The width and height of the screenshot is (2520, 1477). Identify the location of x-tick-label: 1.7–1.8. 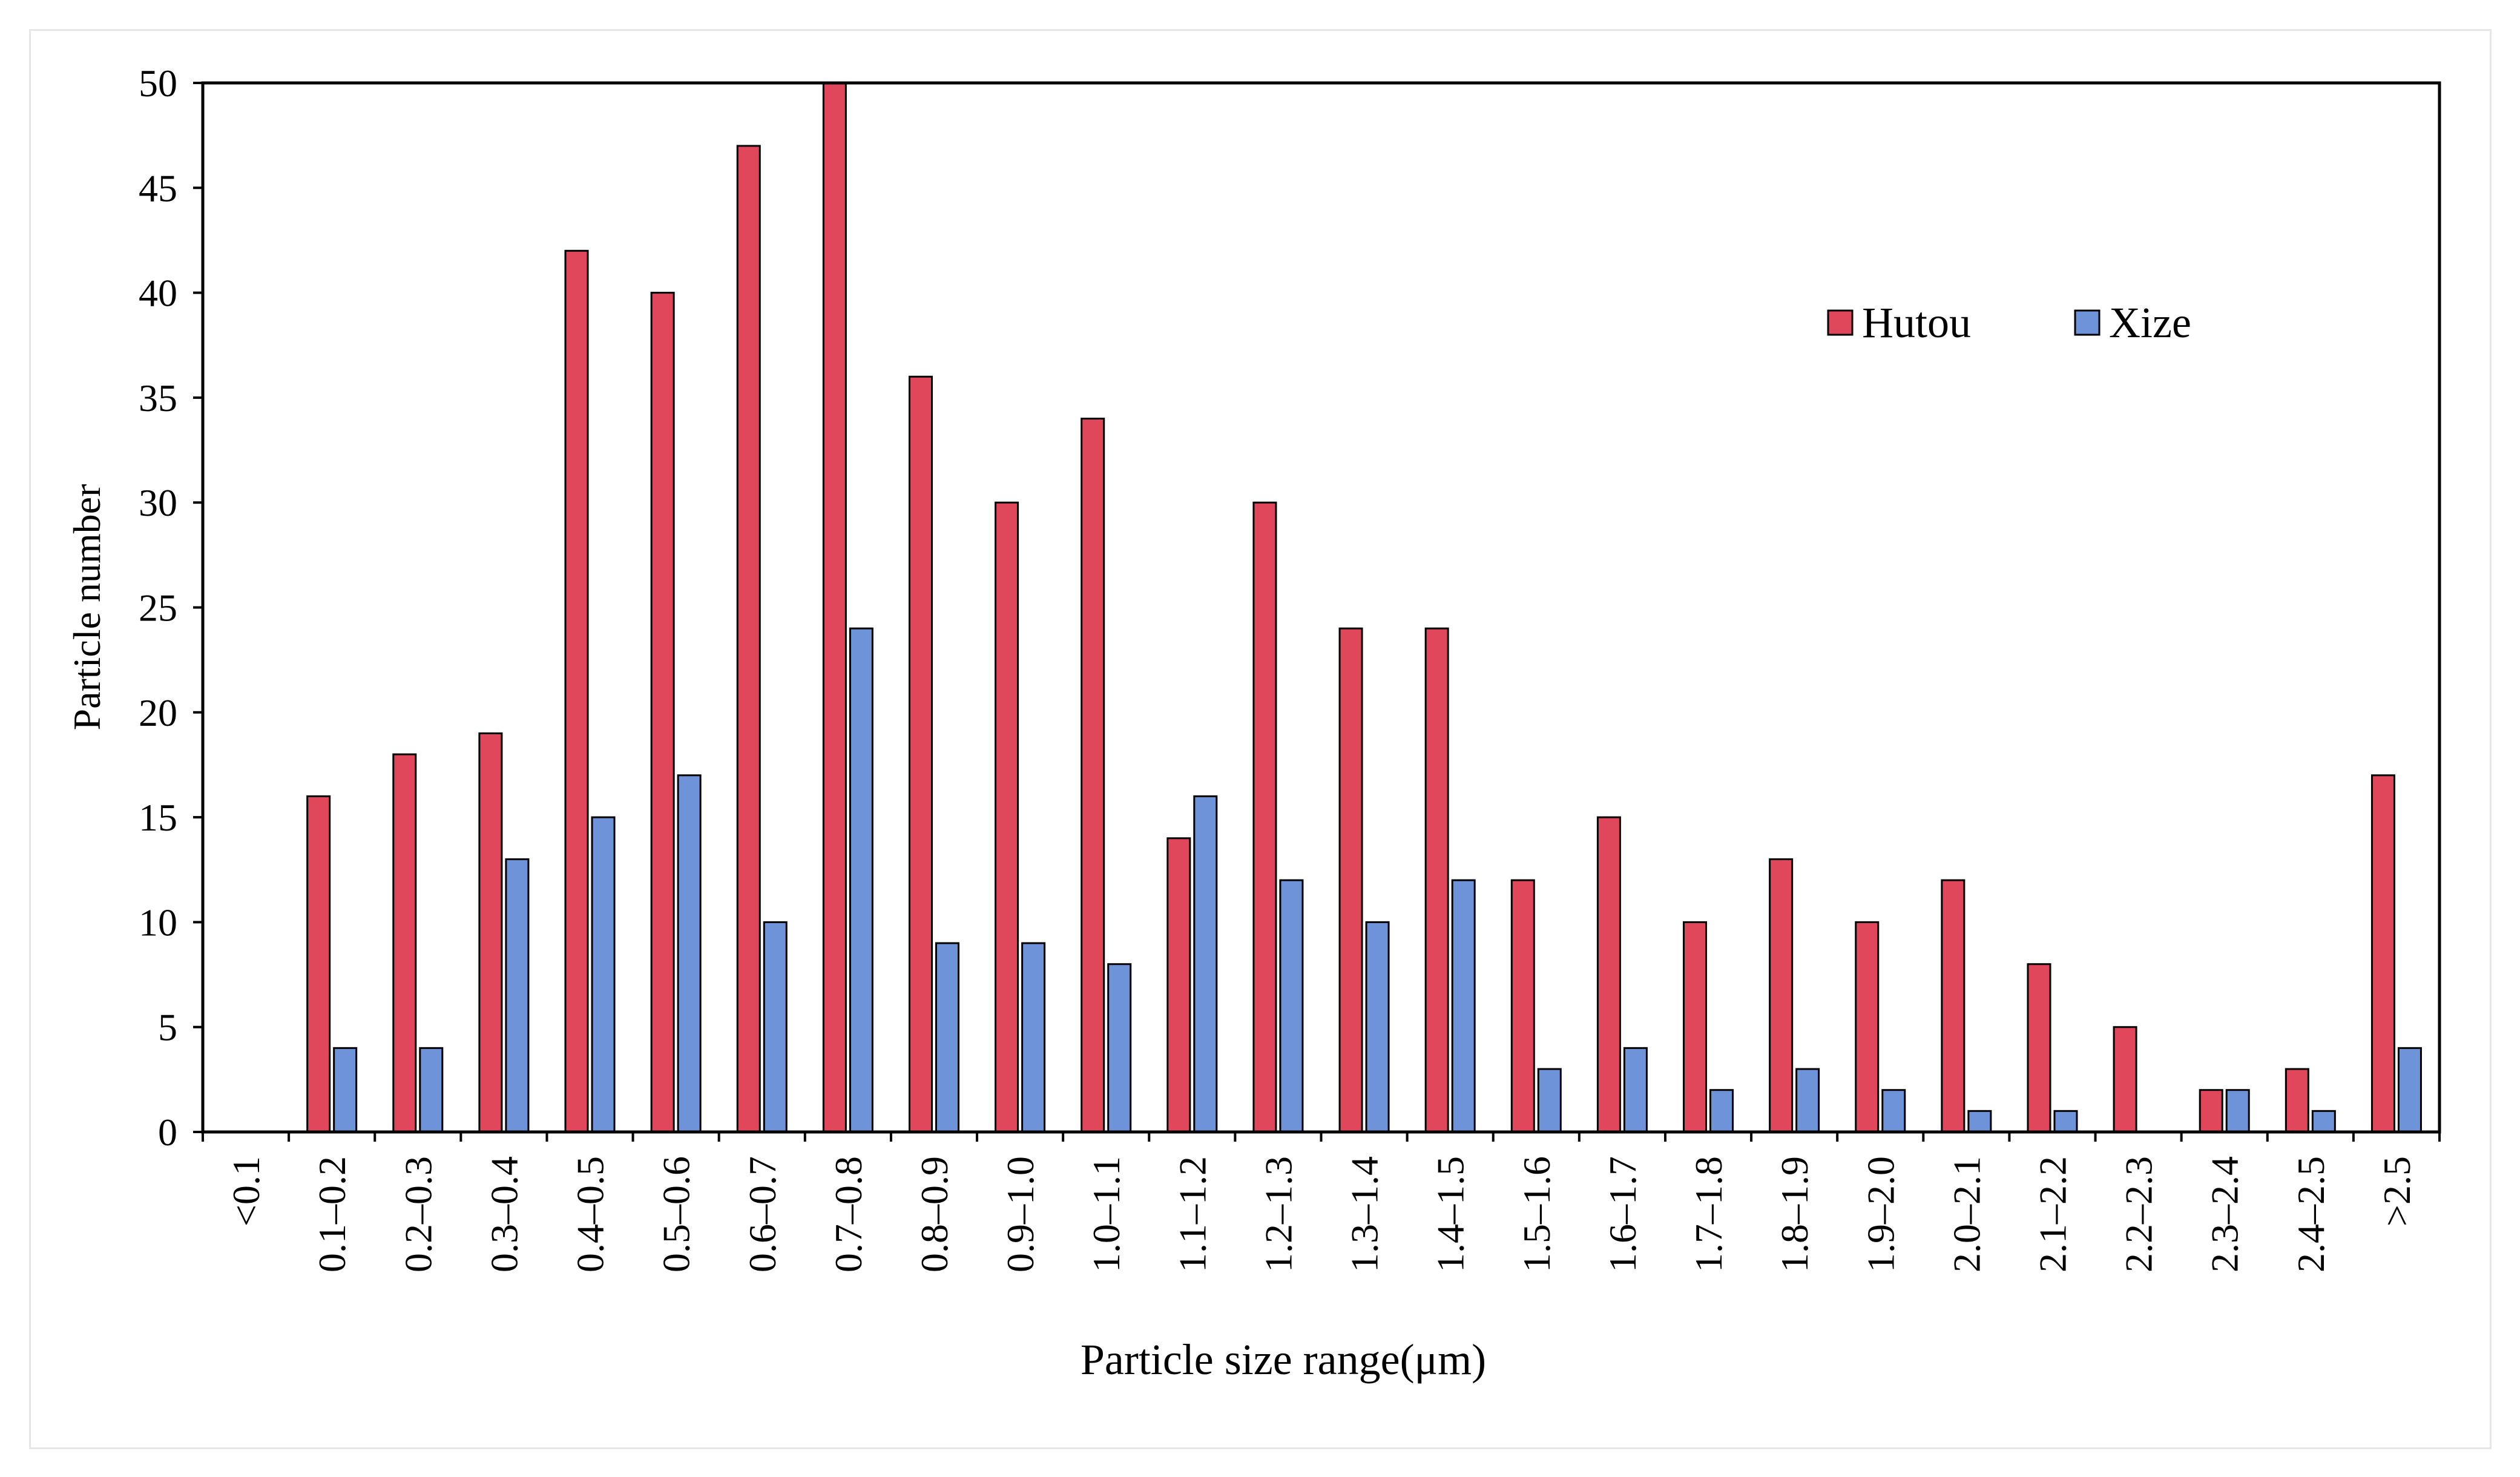
(1708, 1214).